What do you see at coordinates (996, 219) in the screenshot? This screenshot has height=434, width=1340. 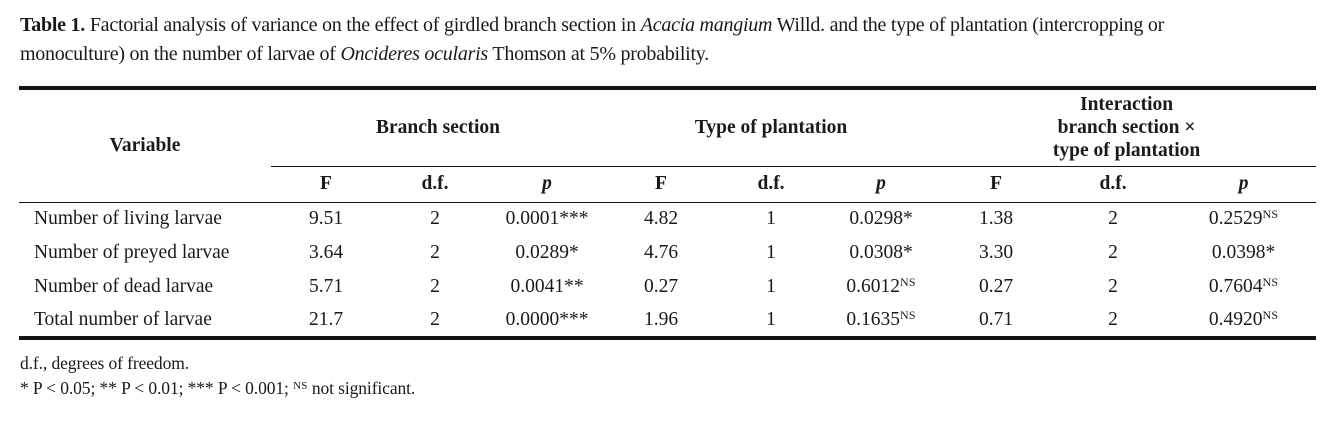 I see `cell-value: 1.38` at bounding box center [996, 219].